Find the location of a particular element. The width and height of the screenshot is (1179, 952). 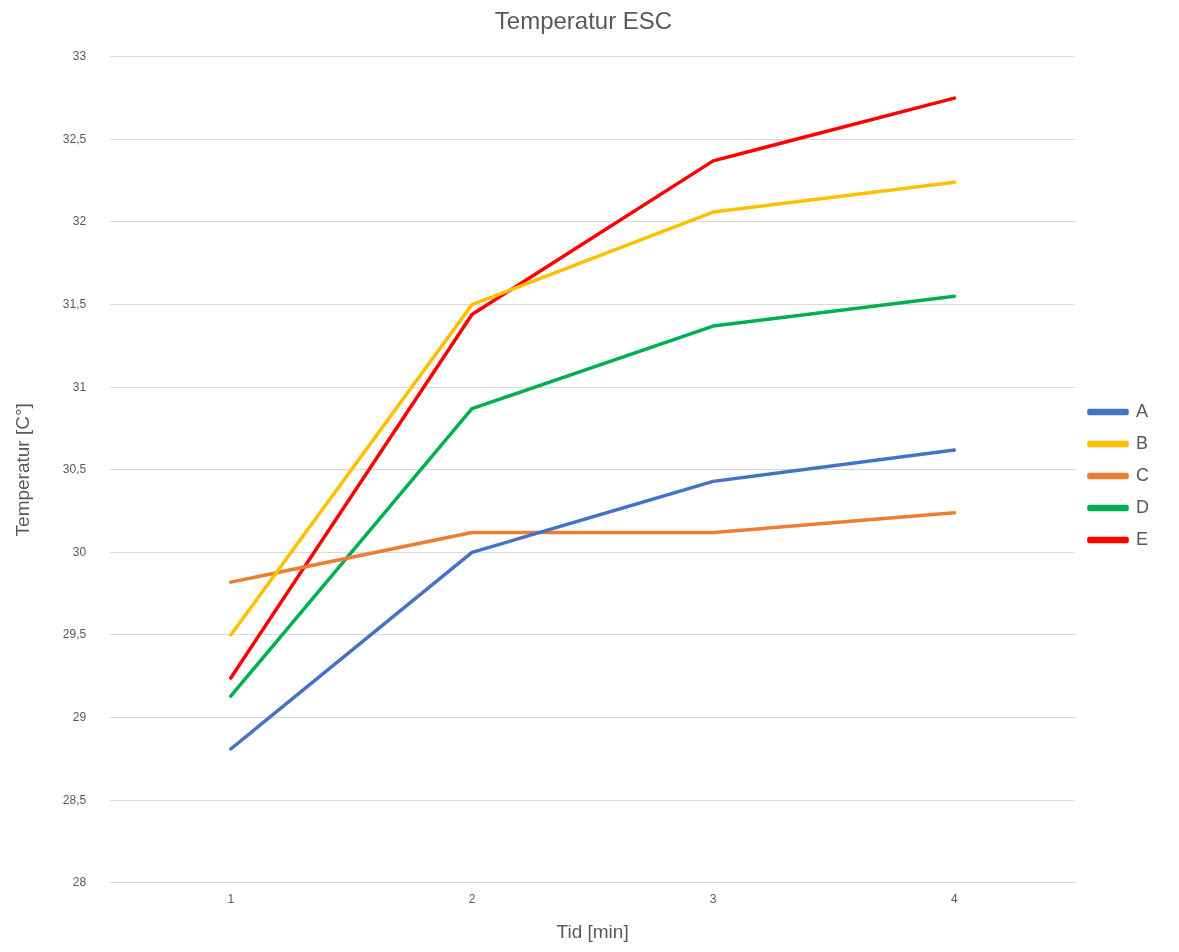

y-tick-label: 31 is located at coordinates (79, 386).